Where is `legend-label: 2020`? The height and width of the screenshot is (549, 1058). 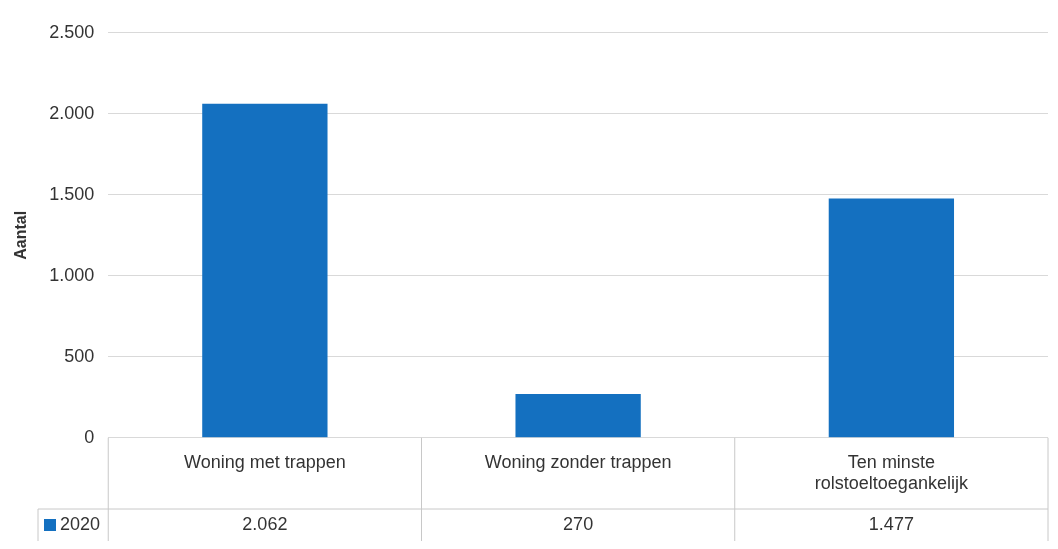
legend-label: 2020 is located at coordinates (80, 523).